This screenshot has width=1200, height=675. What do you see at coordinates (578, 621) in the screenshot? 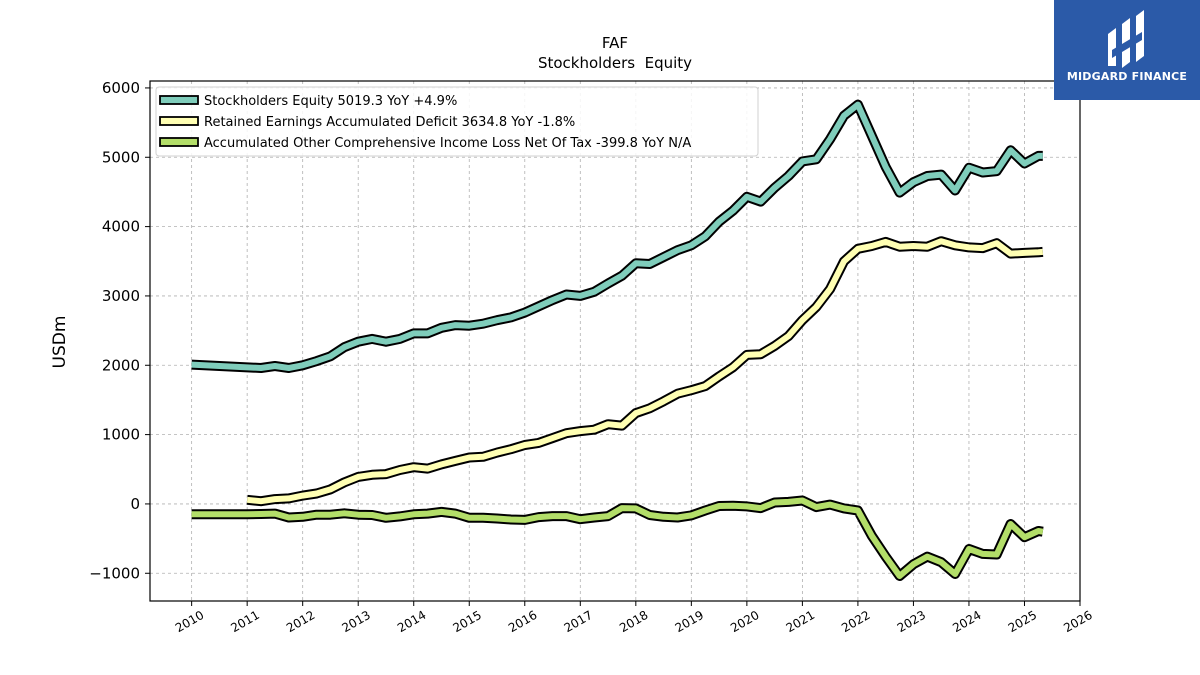
I see `x-tick-label: 2017` at bounding box center [578, 621].